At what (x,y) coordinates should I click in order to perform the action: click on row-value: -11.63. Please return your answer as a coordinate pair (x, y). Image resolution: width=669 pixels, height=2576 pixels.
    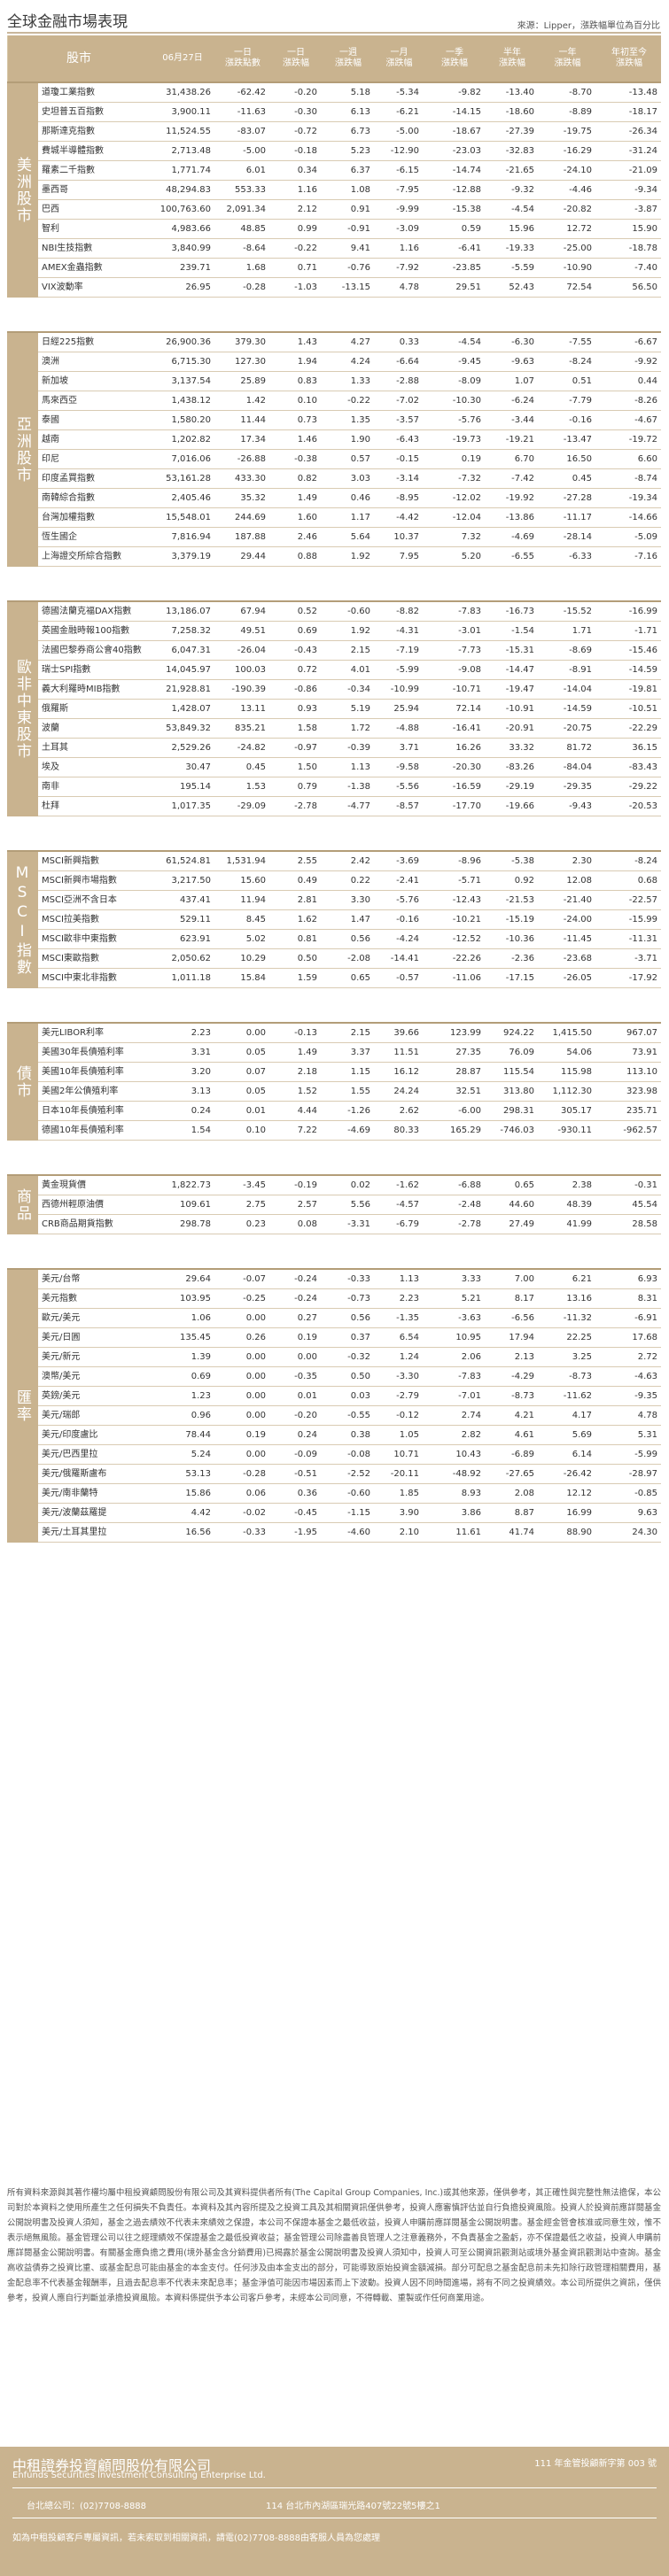
    Looking at the image, I should click on (252, 112).